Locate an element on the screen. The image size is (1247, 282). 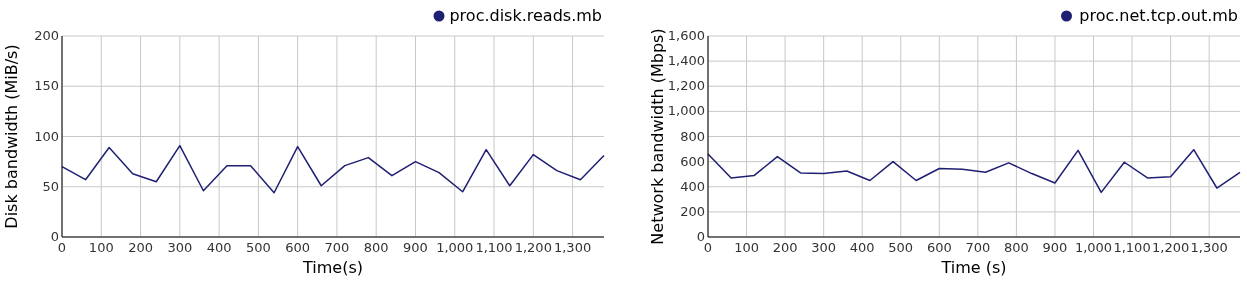
y-tick-label: 1,200 is located at coordinates (686, 86).